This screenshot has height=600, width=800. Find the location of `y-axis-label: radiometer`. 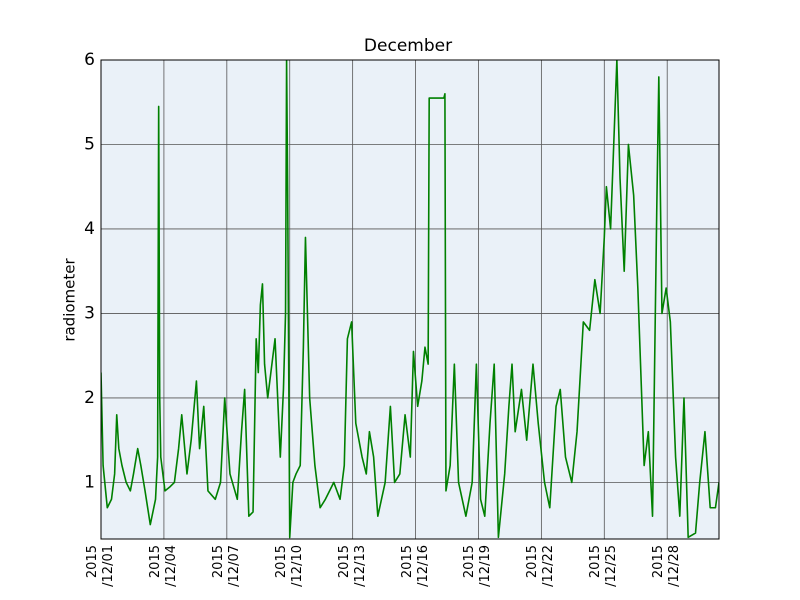

y-axis-label: radiometer is located at coordinates (70, 299).